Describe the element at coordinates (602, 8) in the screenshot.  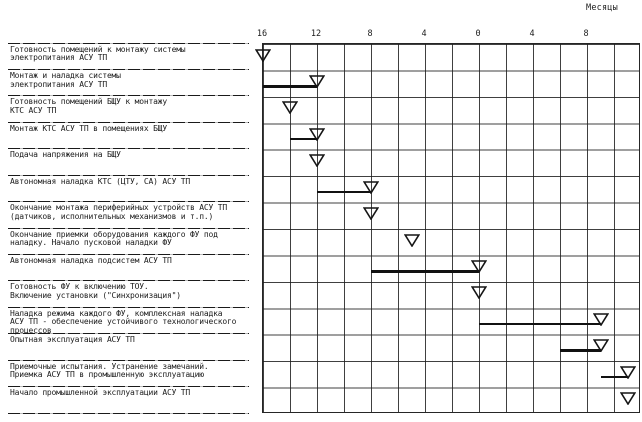
I see `axis-title: Месяцы` at that location.